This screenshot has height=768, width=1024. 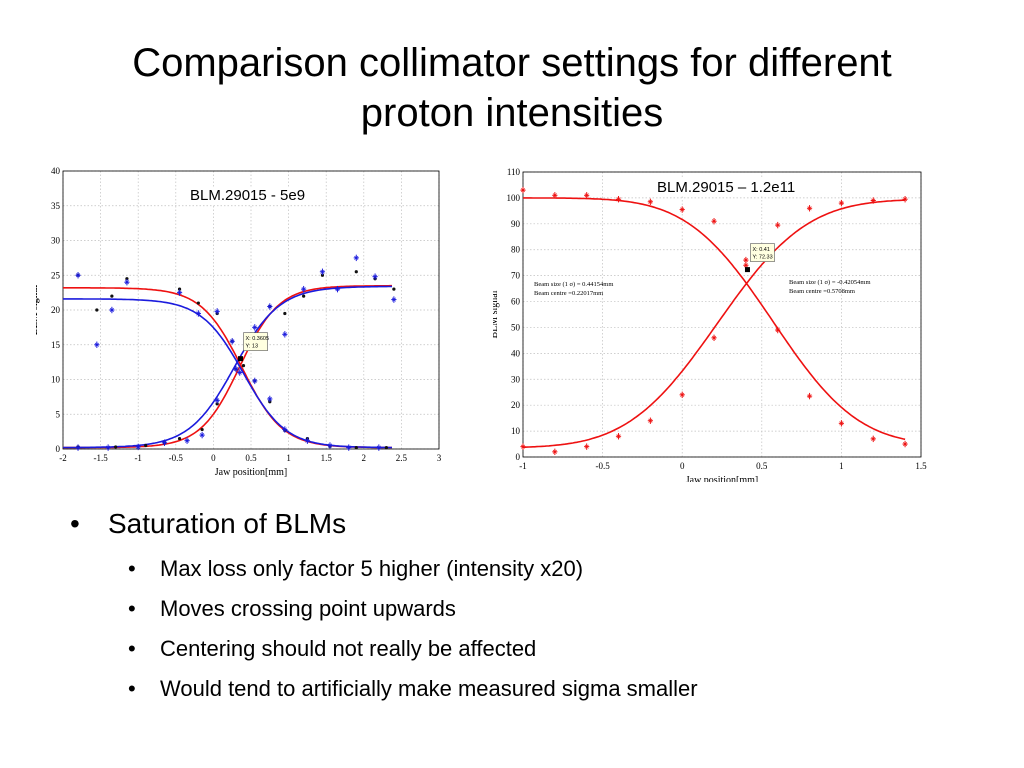 What do you see at coordinates (248, 195) in the screenshot?
I see `chart-label-5e9: BLM.29015 - 5e9` at bounding box center [248, 195].